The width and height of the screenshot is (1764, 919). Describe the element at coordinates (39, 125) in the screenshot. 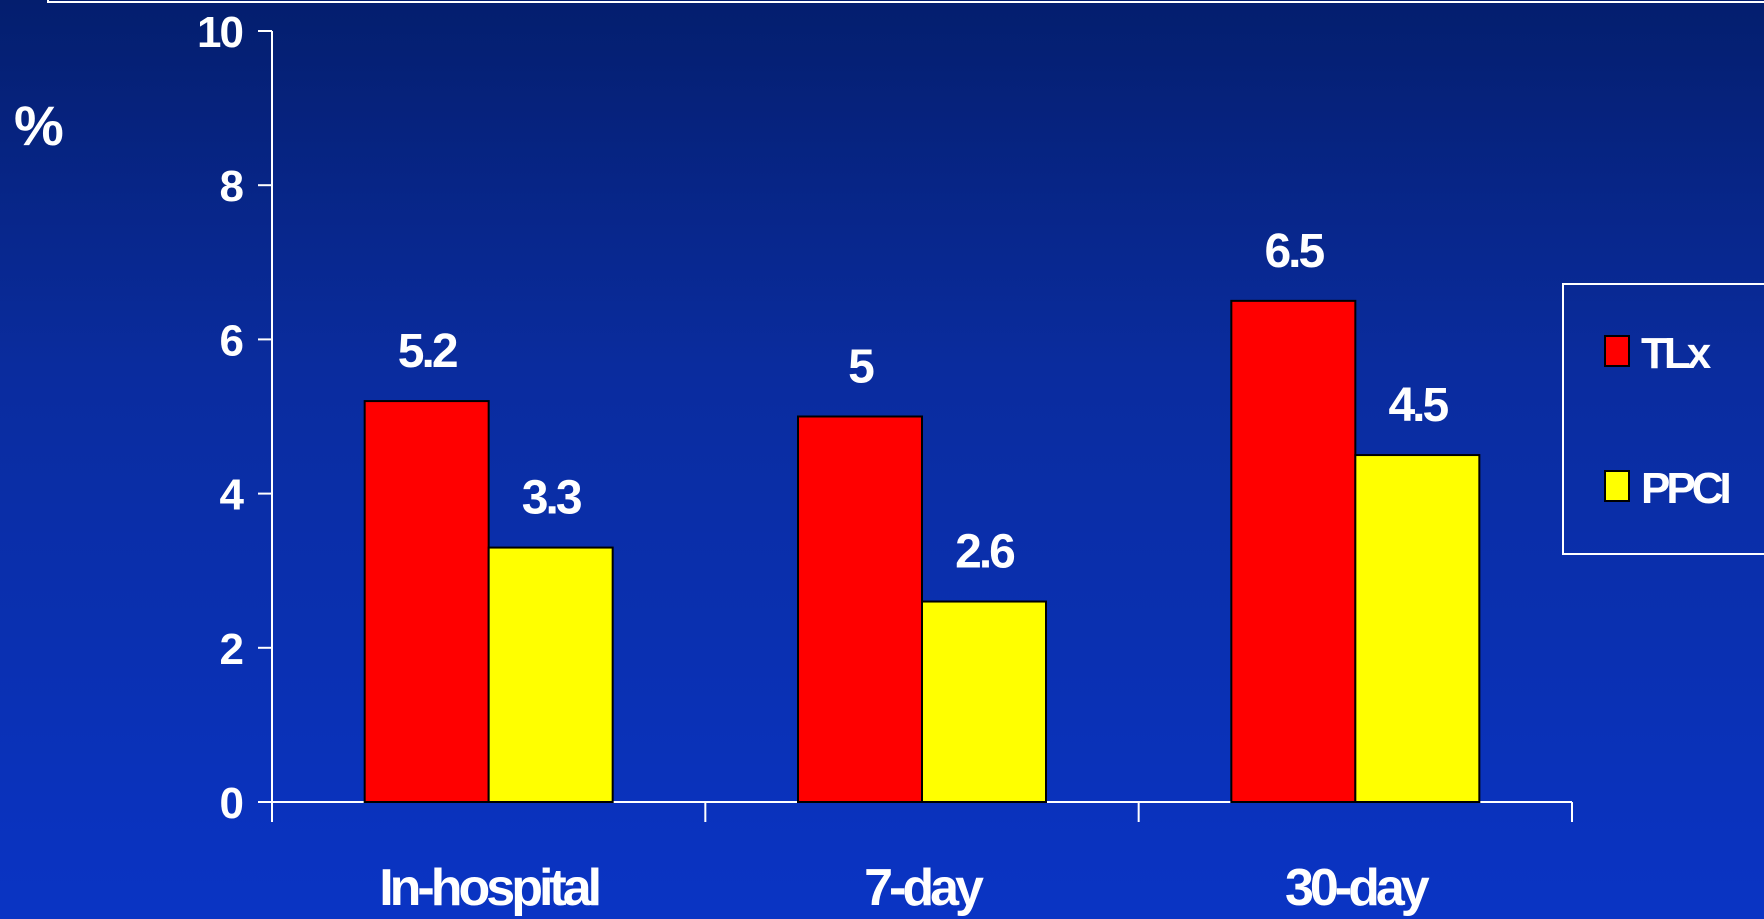

I see `y-axis-label: %` at that location.